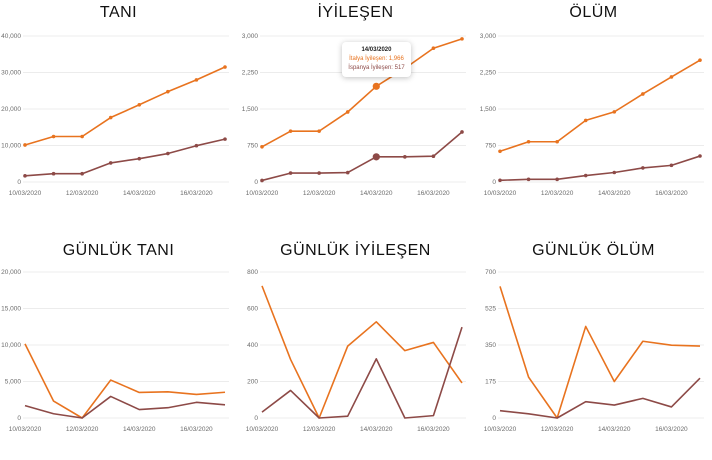 The height and width of the screenshot is (460, 712). What do you see at coordinates (118, 12) in the screenshot?
I see `chart-title: TANI` at bounding box center [118, 12].